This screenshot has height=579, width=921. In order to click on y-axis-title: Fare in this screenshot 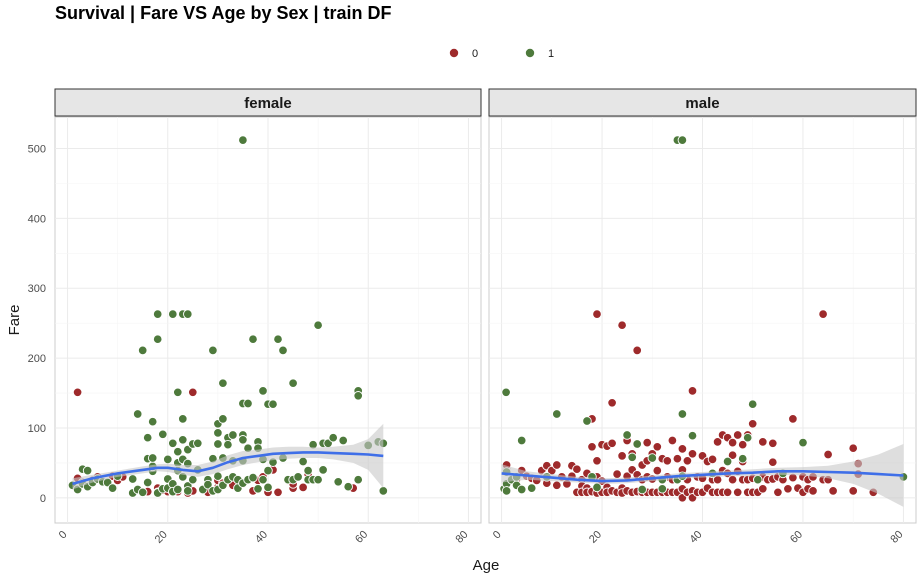, I will do `click(14, 320)`.